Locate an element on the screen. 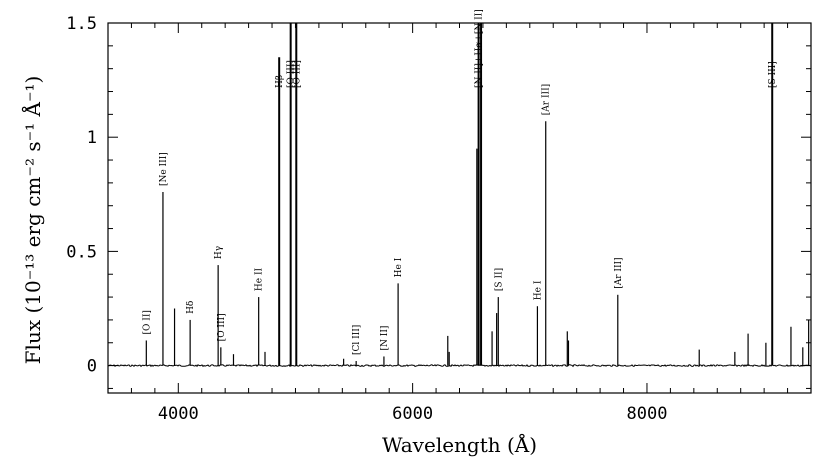  y-tick-label: 1.5 is located at coordinates (81, 24).